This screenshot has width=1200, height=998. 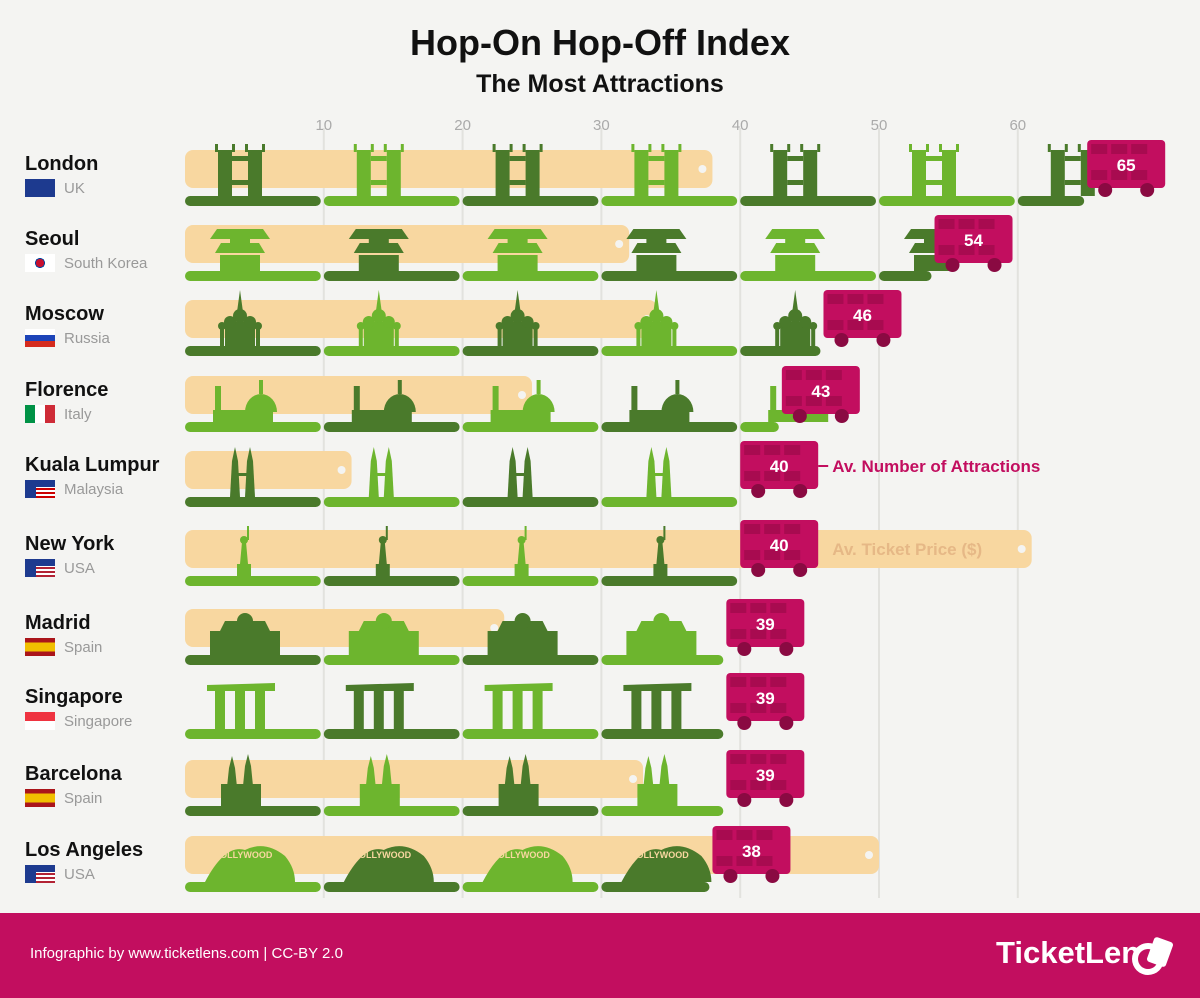 I want to click on attractions-segment-los-angeles, so click(x=655, y=887).